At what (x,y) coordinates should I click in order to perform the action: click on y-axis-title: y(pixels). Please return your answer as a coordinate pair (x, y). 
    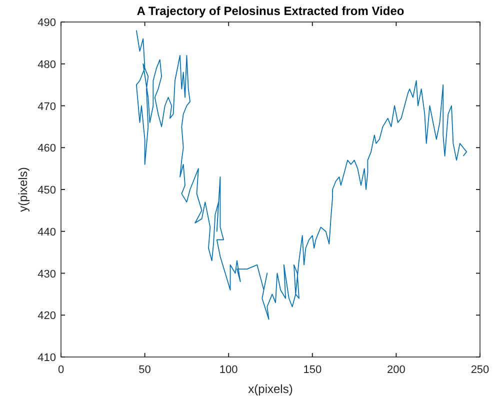
    Looking at the image, I should click on (23, 189).